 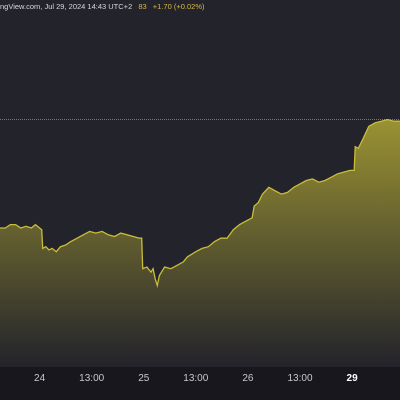 I want to click on source-text: ngView.com, Jul 29, 2024 14:43 UTC+2, so click(x=66, y=6).